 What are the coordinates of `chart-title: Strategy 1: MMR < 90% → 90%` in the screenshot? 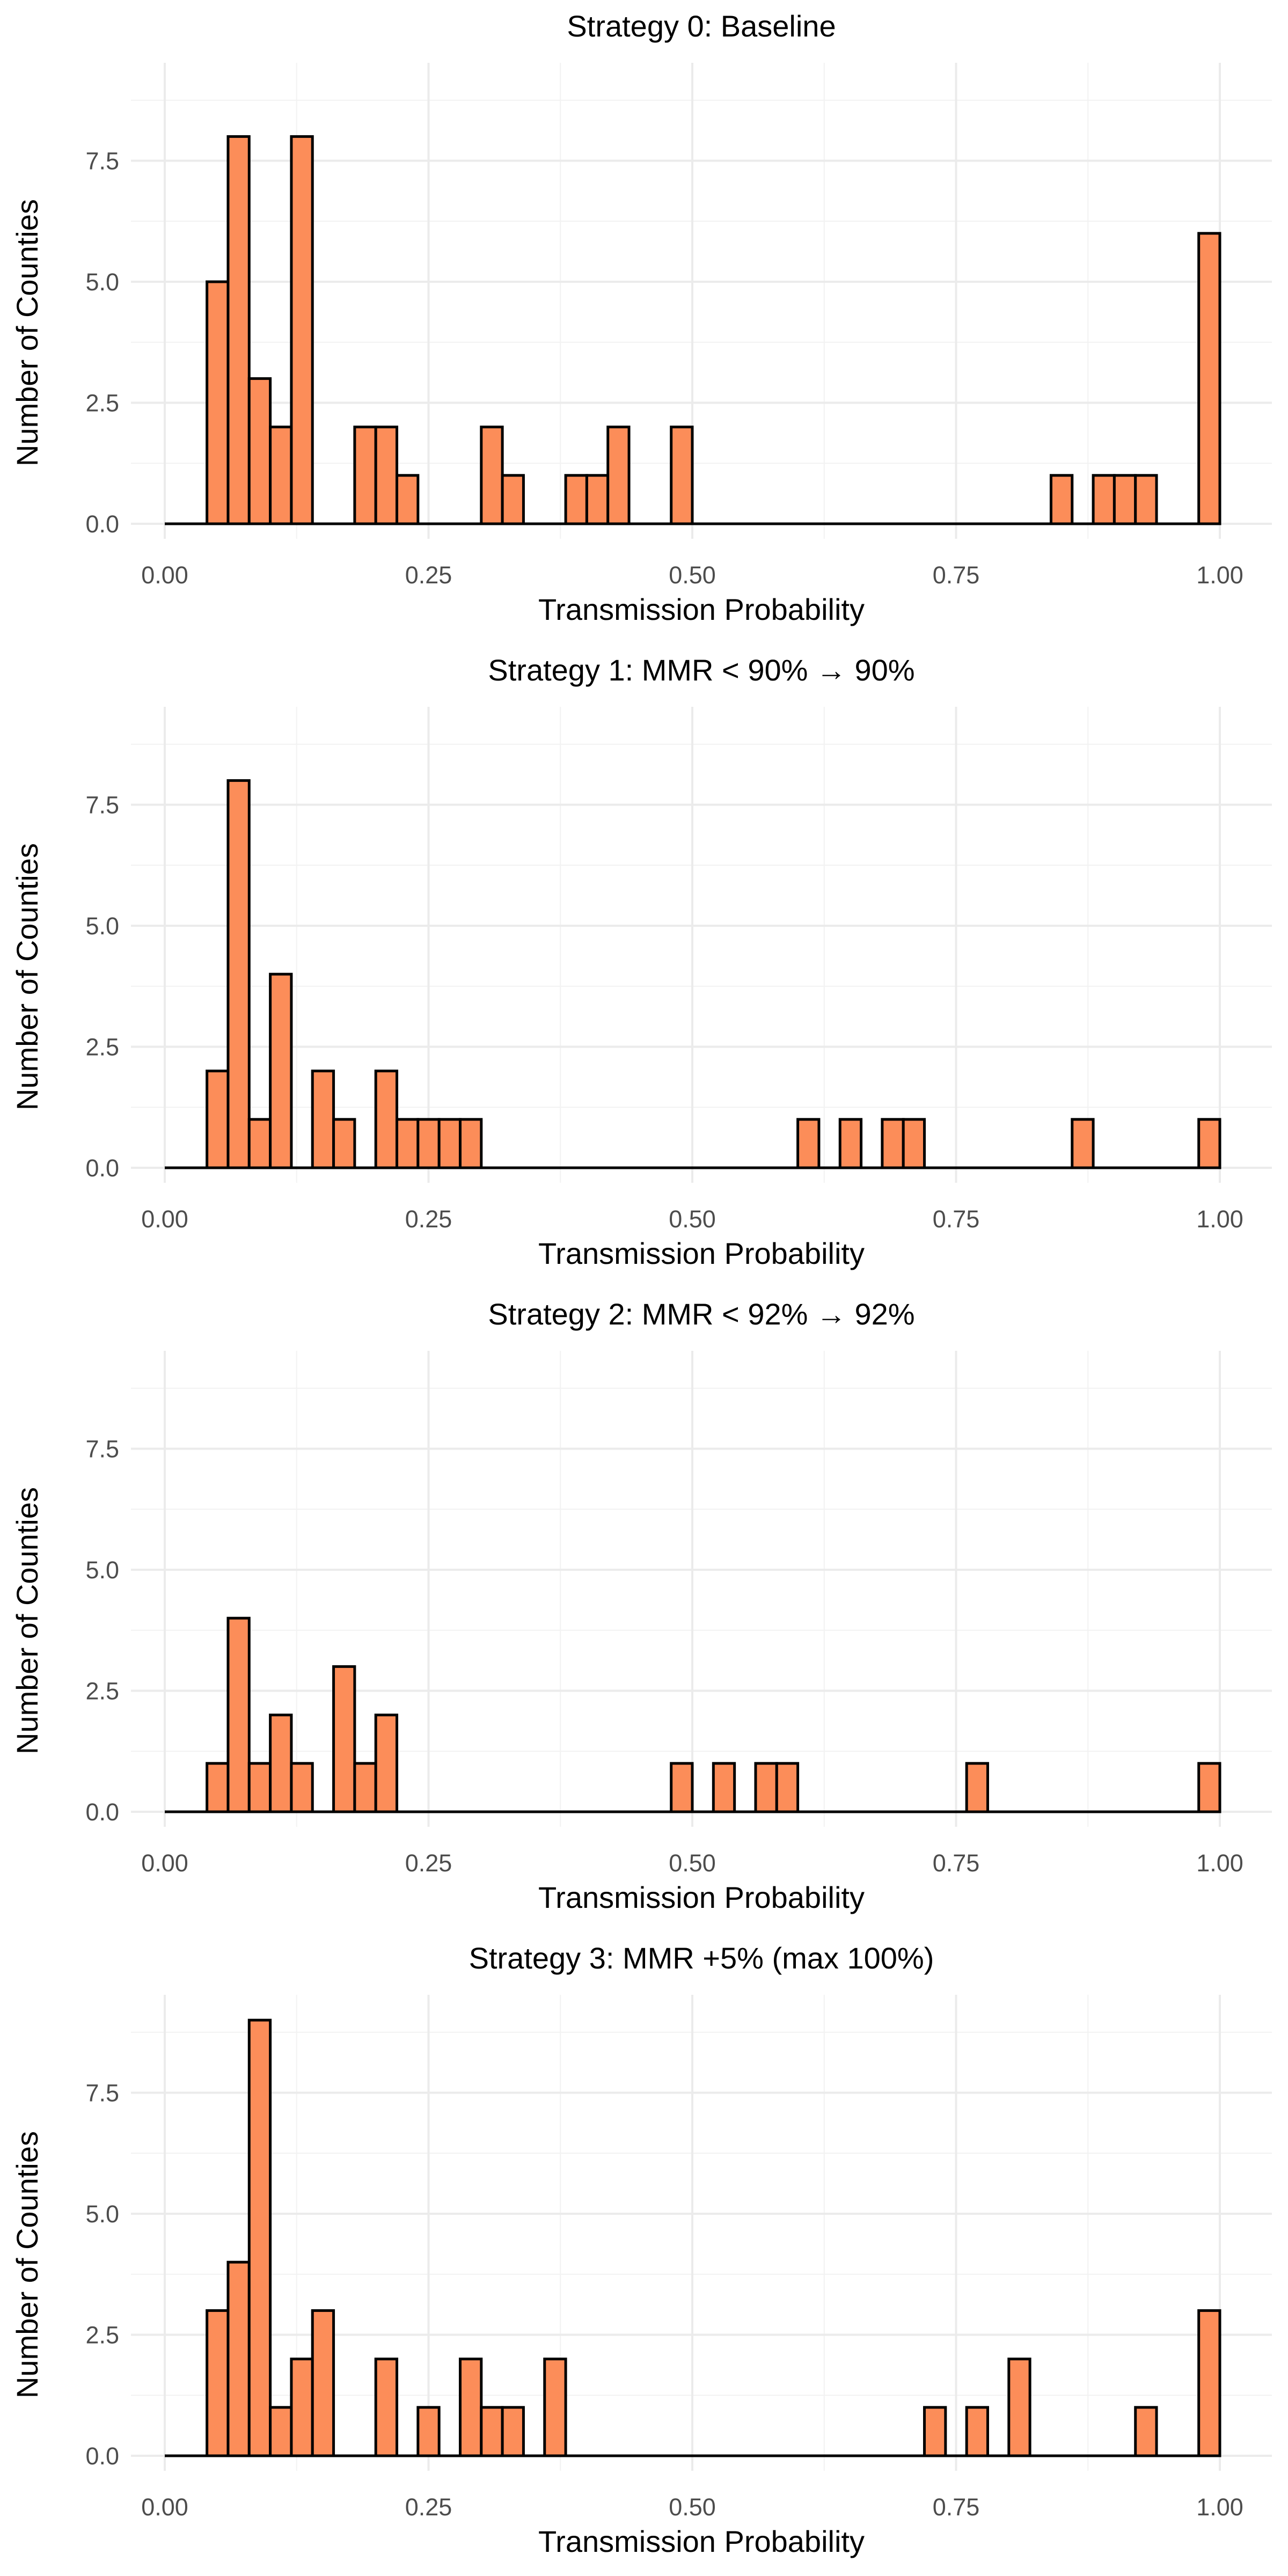 It's located at (701, 670).